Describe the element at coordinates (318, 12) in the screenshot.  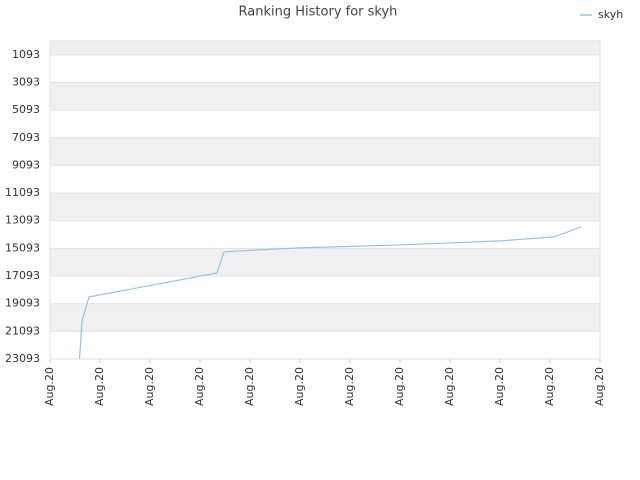
I see `chart-title: Ranking History for skyh` at that location.